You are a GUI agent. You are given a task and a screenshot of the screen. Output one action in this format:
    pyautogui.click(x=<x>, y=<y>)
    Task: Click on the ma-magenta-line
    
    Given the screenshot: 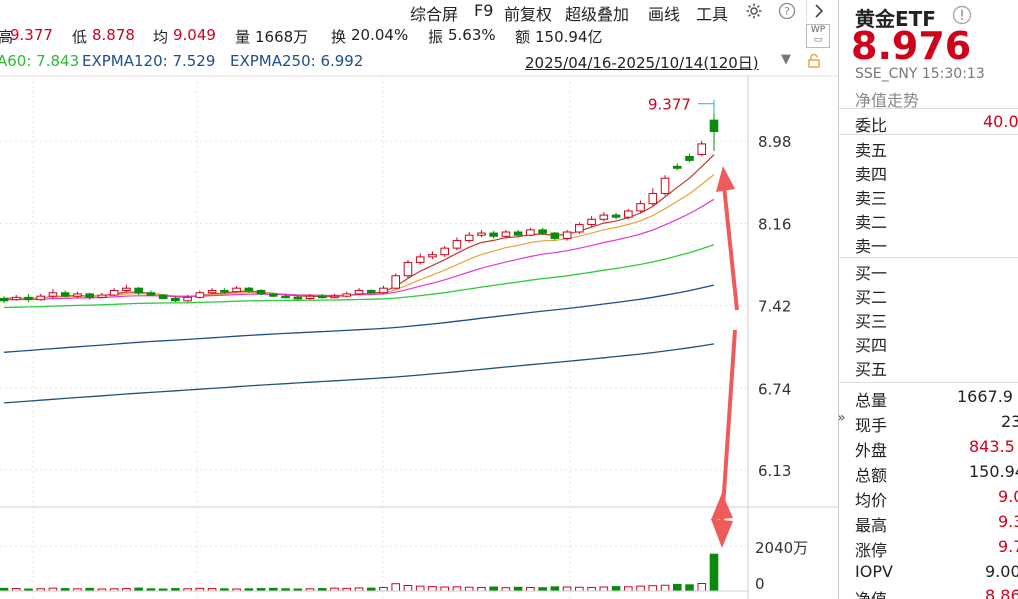 What is the action you would take?
    pyautogui.click(x=359, y=249)
    